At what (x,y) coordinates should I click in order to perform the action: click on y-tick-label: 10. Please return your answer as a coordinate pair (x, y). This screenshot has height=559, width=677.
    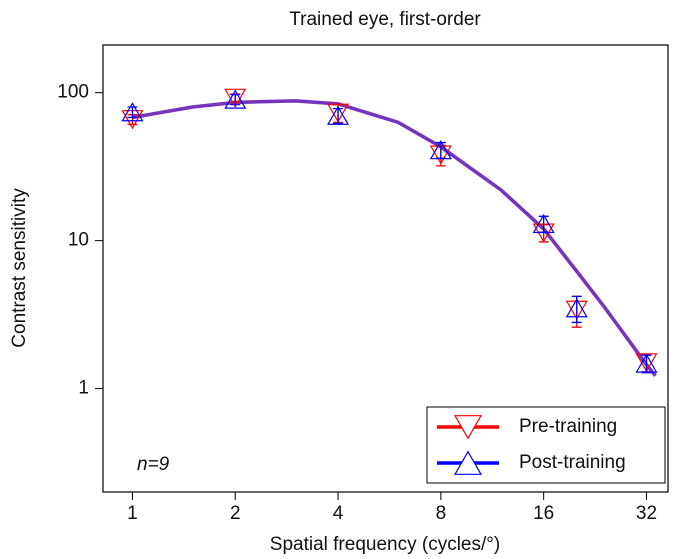
    Looking at the image, I should click on (78, 240).